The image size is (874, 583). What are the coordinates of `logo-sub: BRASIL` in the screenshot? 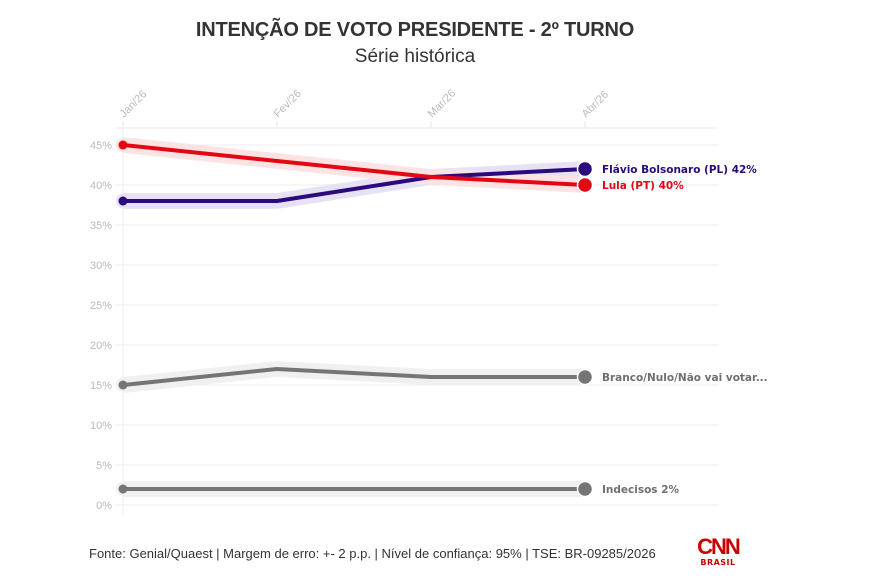 It's located at (718, 562).